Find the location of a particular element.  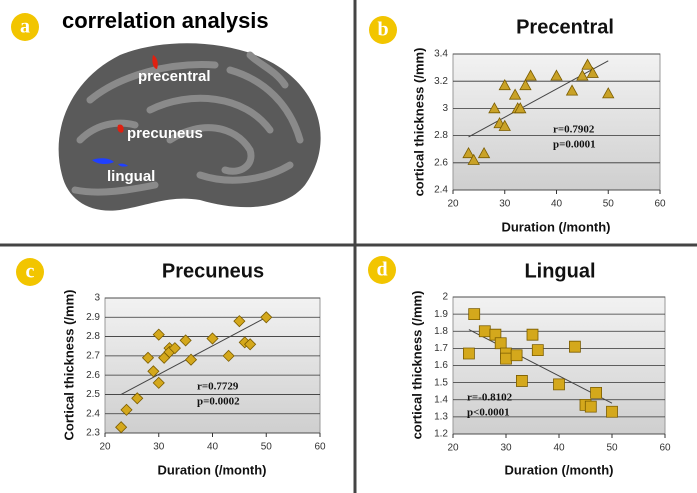

annotation: r=0.7729 is located at coordinates (218, 387).